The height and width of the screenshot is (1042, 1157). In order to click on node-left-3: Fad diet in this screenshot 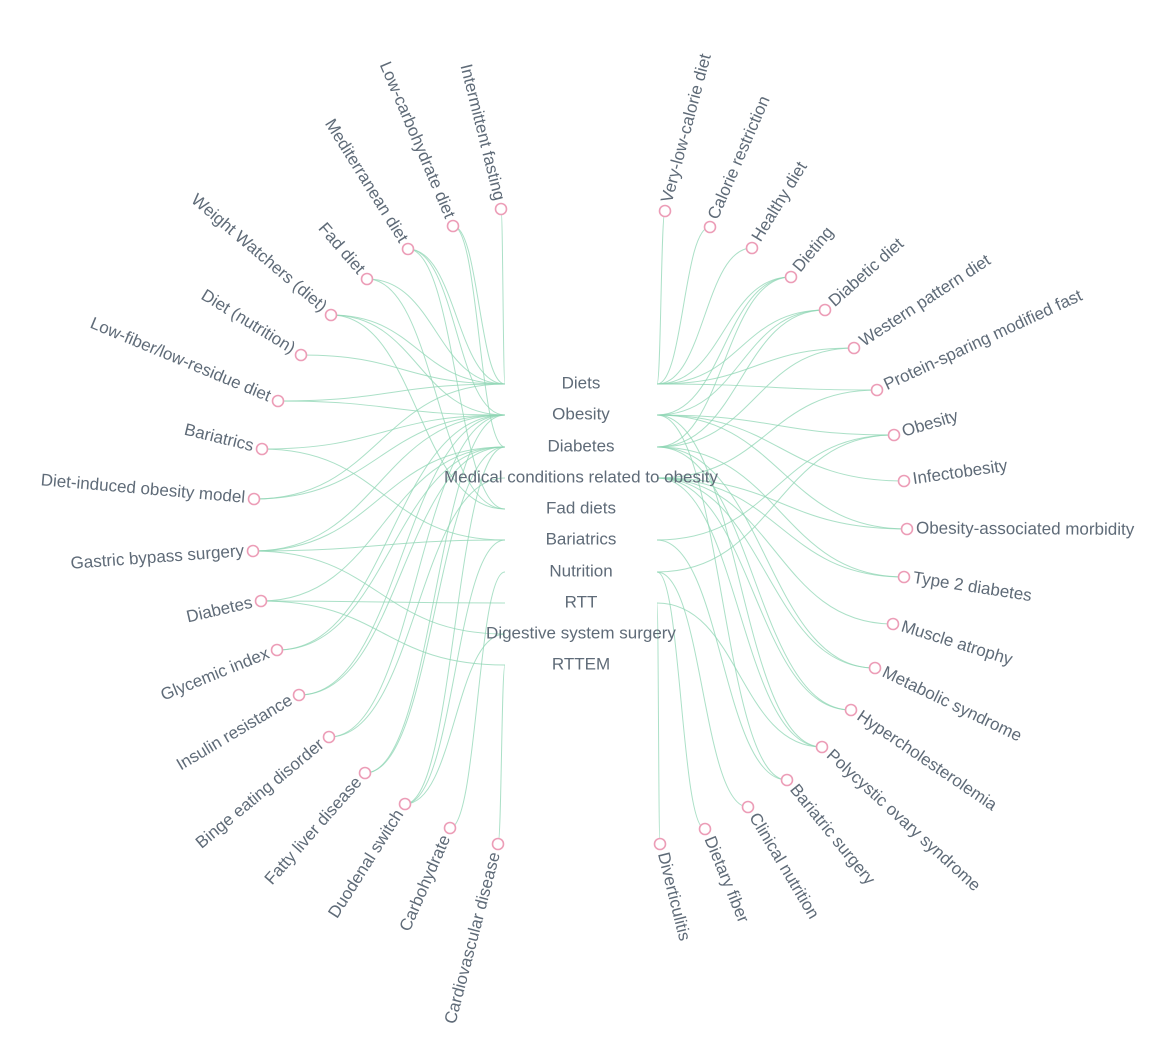, I will do `click(344, 252)`.